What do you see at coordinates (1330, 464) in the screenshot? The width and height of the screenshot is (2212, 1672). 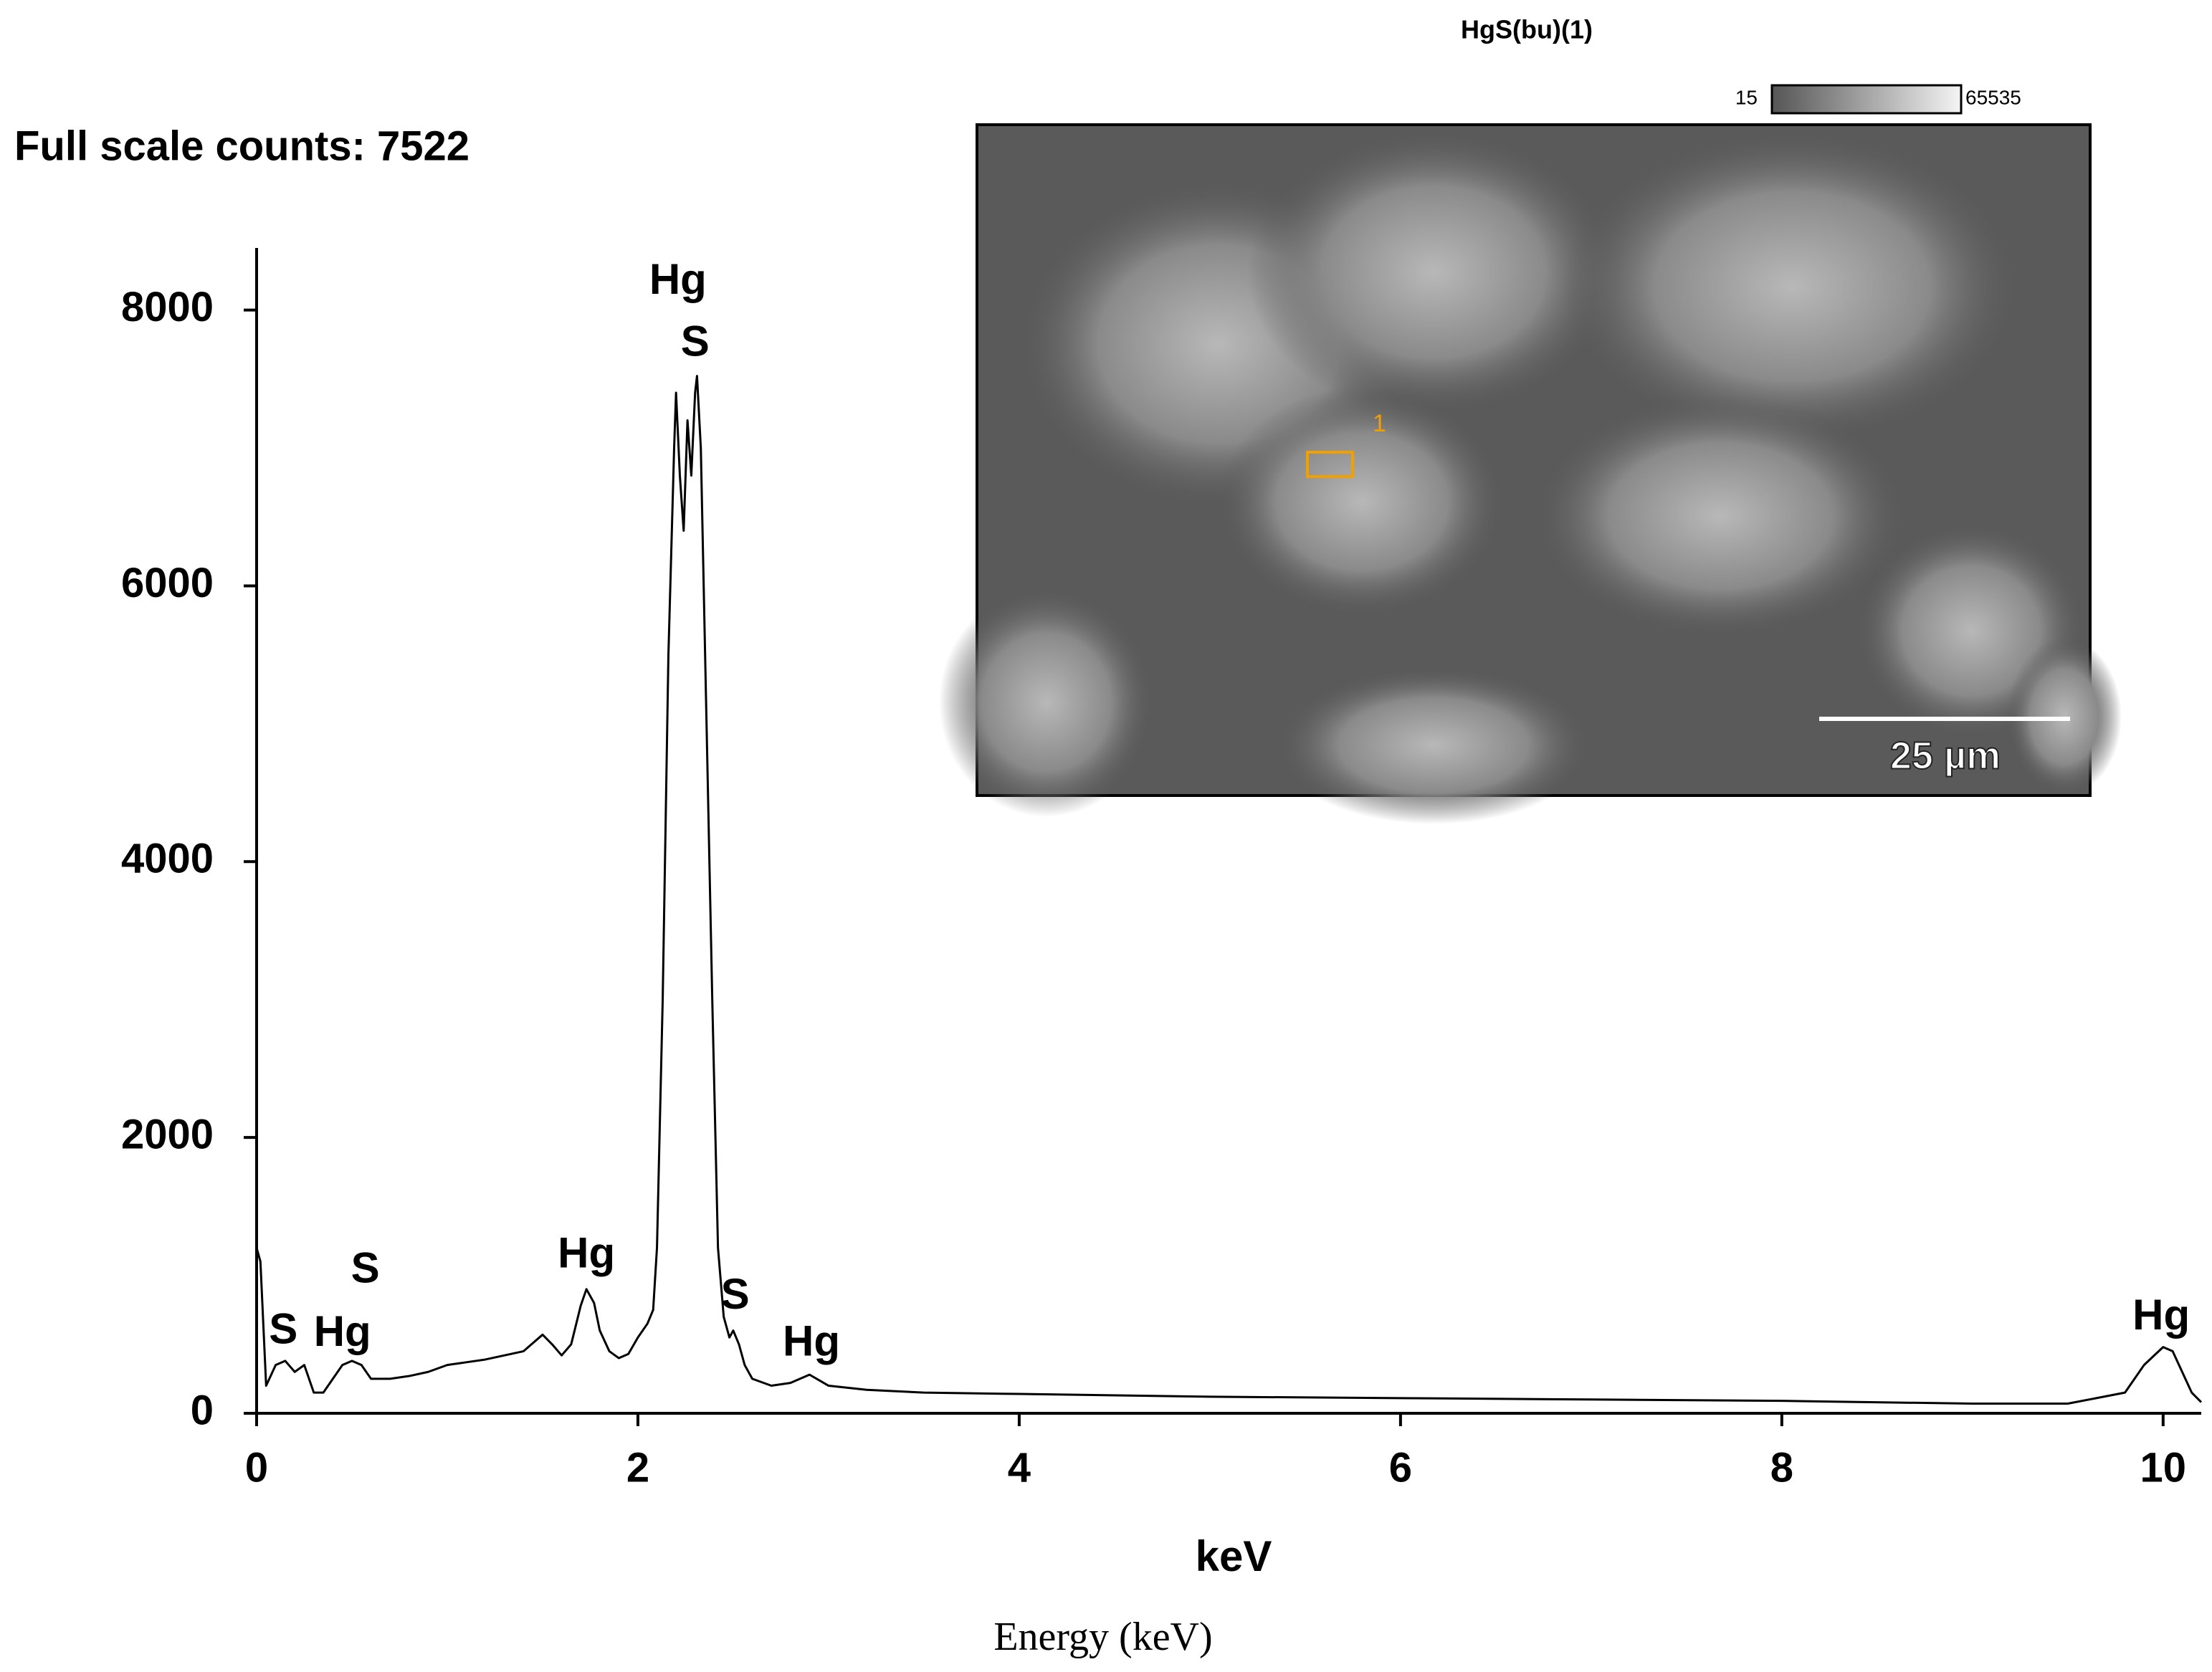 I see `region-box` at bounding box center [1330, 464].